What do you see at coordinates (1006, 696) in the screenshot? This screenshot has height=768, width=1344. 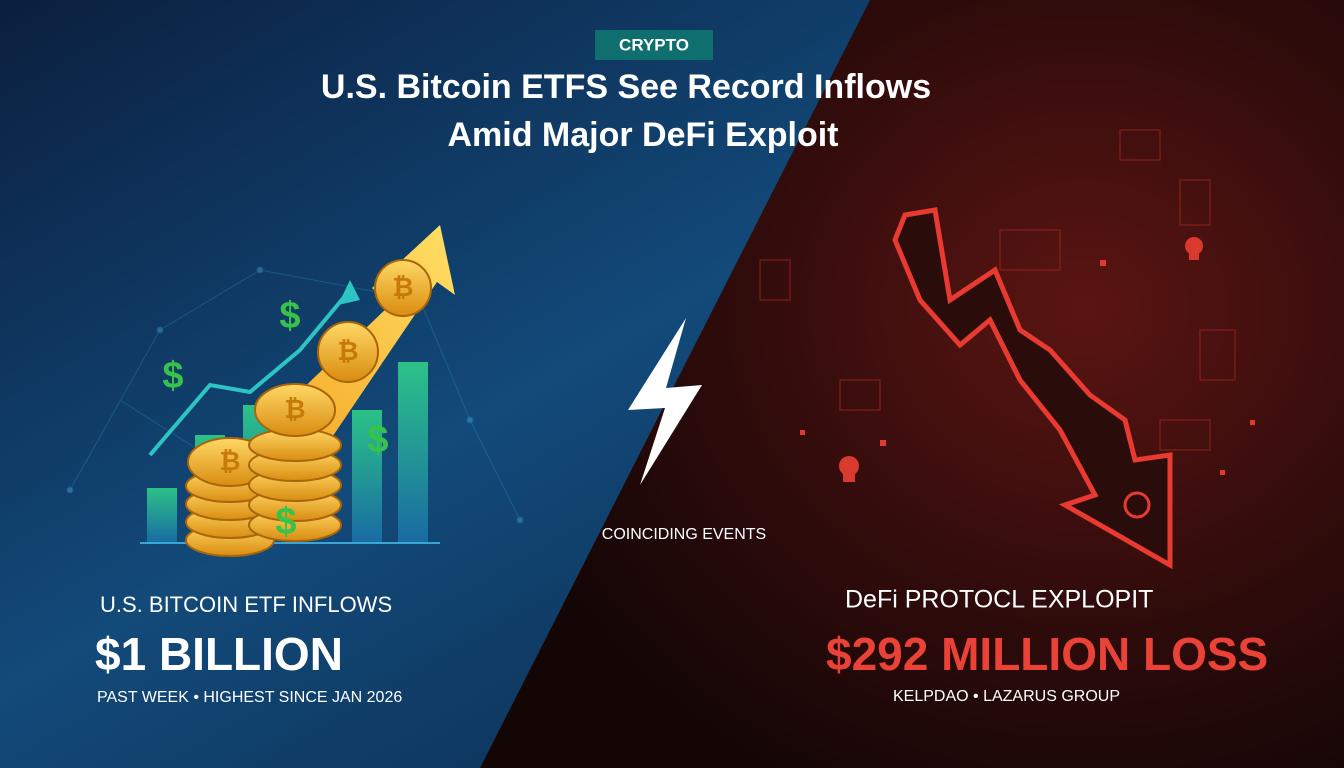 I see `right-detail: KELPDAO • LAZARUS GROUP` at bounding box center [1006, 696].